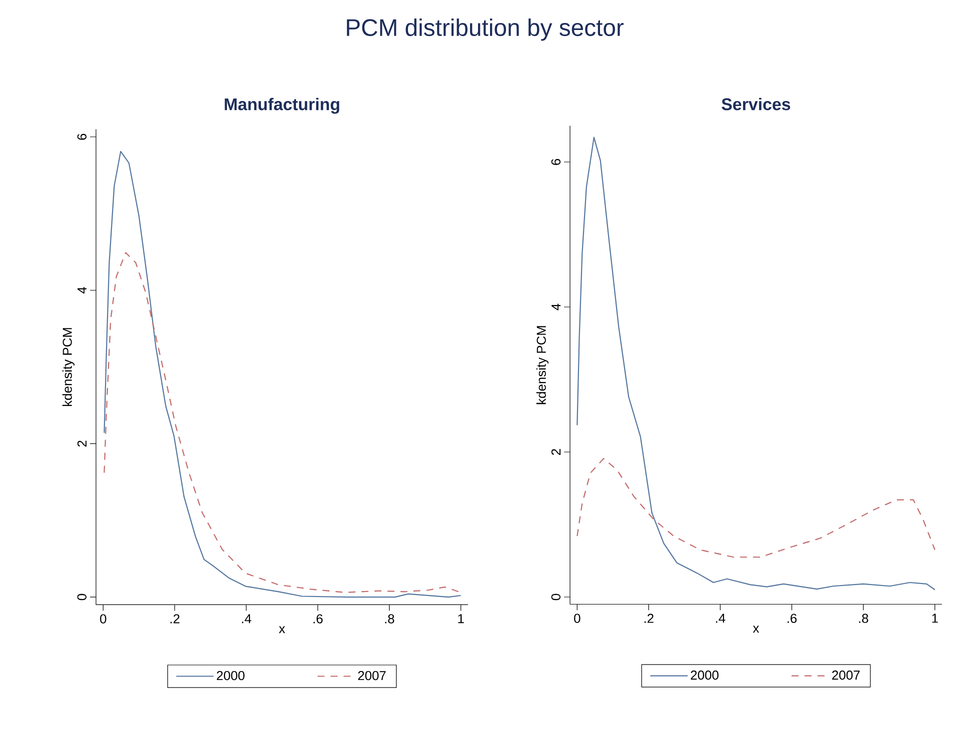 Image resolution: width=969 pixels, height=733 pixels. What do you see at coordinates (282, 106) in the screenshot?
I see `chart-title: Manufacturing` at bounding box center [282, 106].